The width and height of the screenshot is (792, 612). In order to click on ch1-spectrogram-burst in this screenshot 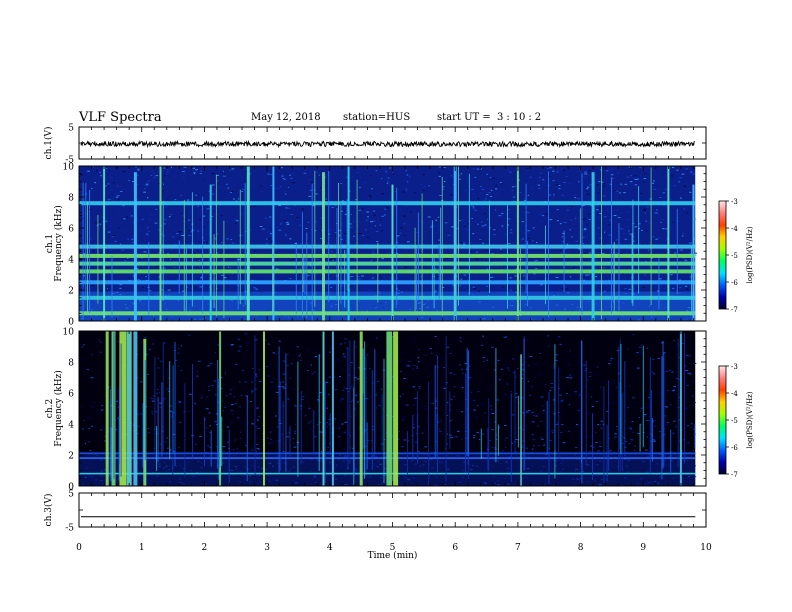, I will do `click(693, 252)`.